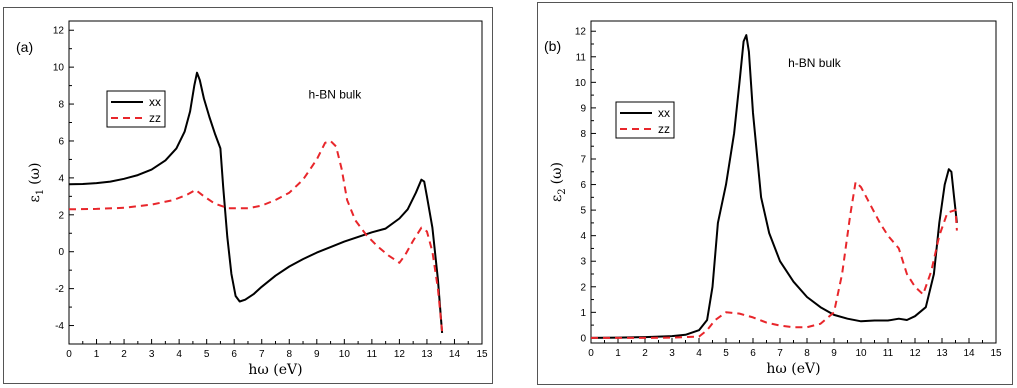 The height and width of the screenshot is (388, 1017). What do you see at coordinates (774, 260) in the screenshot?
I see `series-line-zz` at bounding box center [774, 260].